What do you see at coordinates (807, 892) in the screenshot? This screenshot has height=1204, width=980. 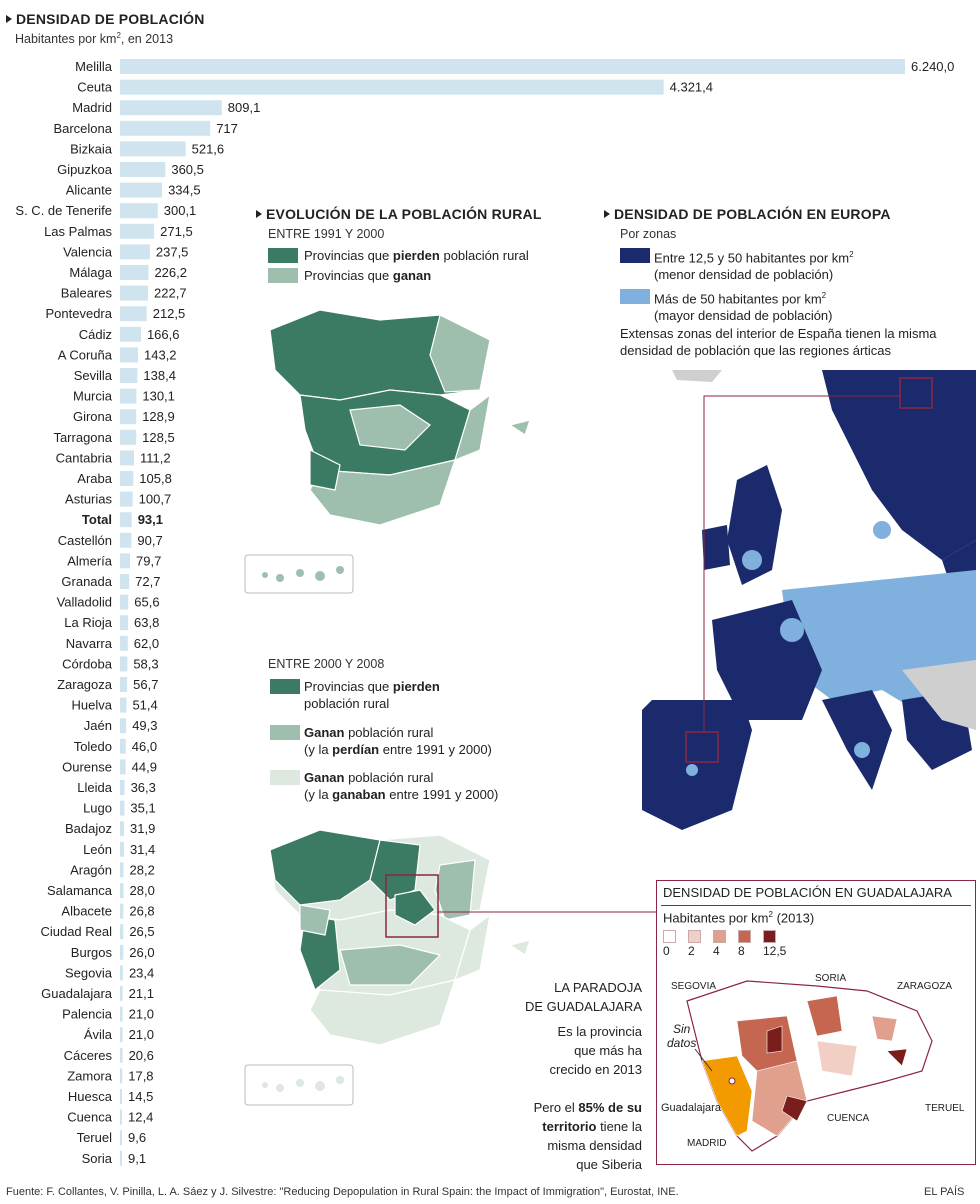 I see `guadalajara-title: DENSIDAD DE POBLACIÓN EN GUADALAJARA` at bounding box center [807, 892].